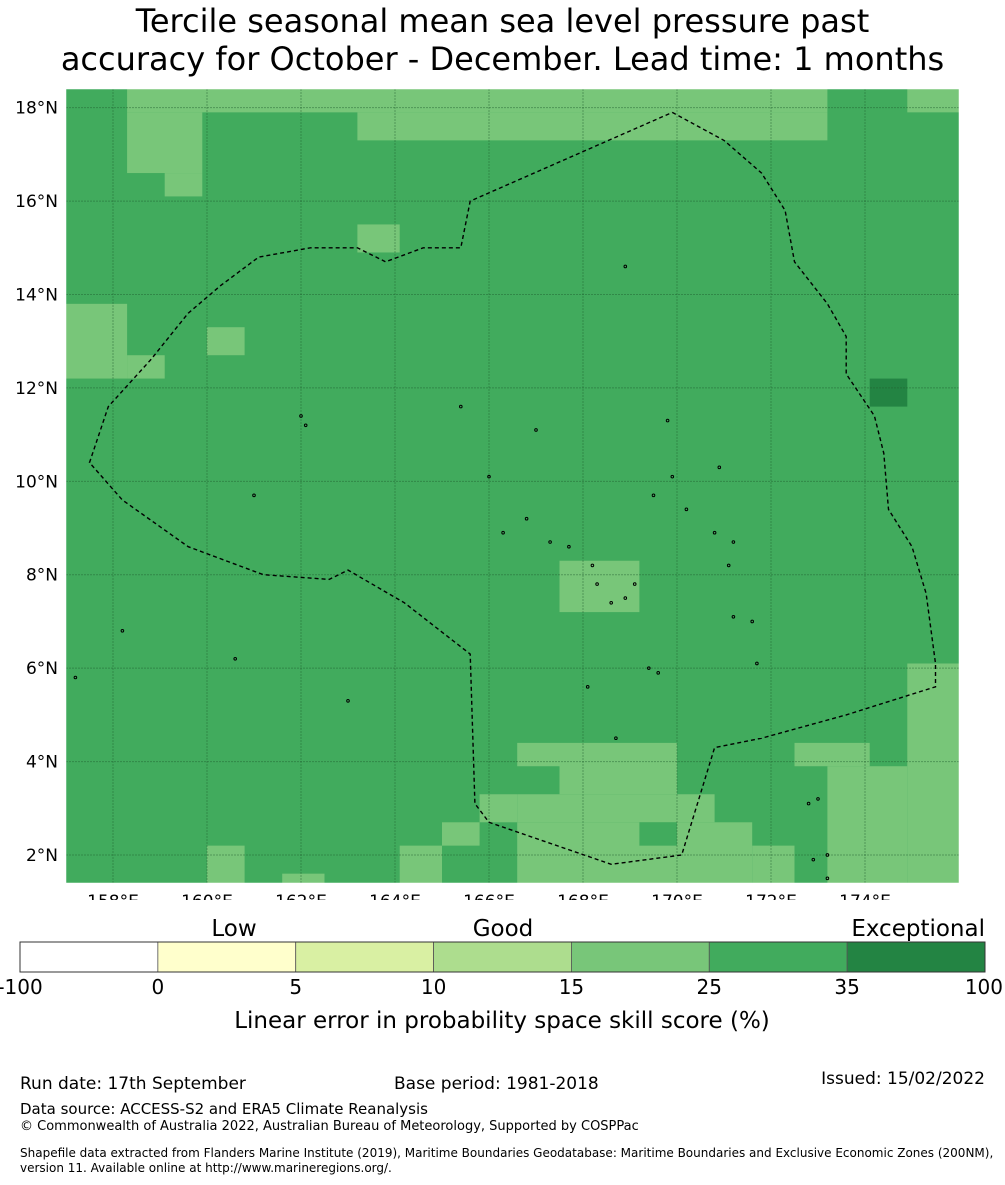  I want to click on colorbar-tick-label: -100, so click(21, 987).